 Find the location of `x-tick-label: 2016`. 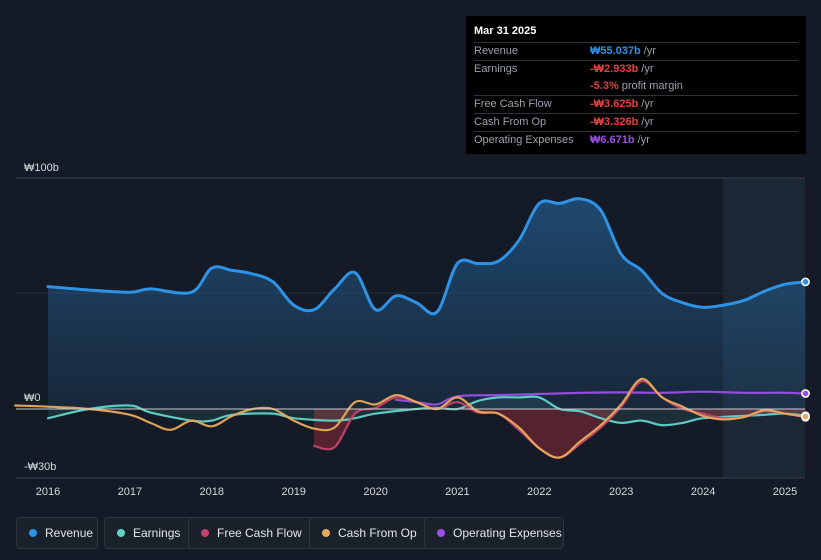

x-tick-label: 2016 is located at coordinates (48, 492).